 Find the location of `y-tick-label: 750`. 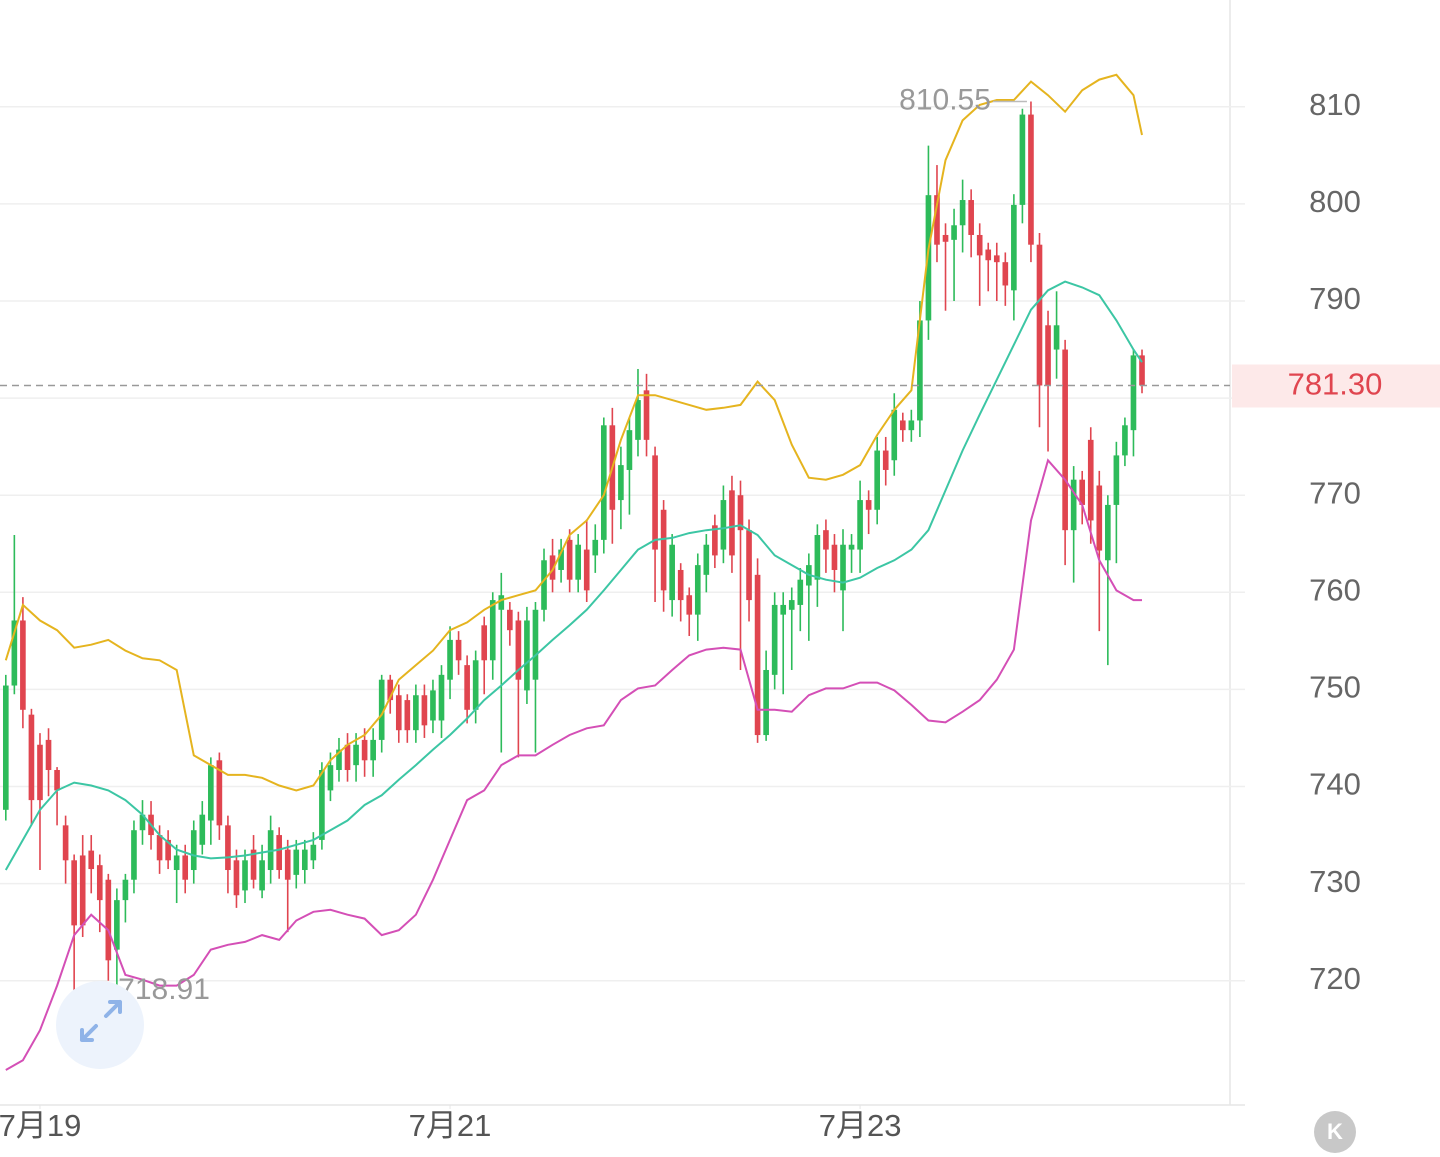

y-tick-label: 750 is located at coordinates (1335, 687).